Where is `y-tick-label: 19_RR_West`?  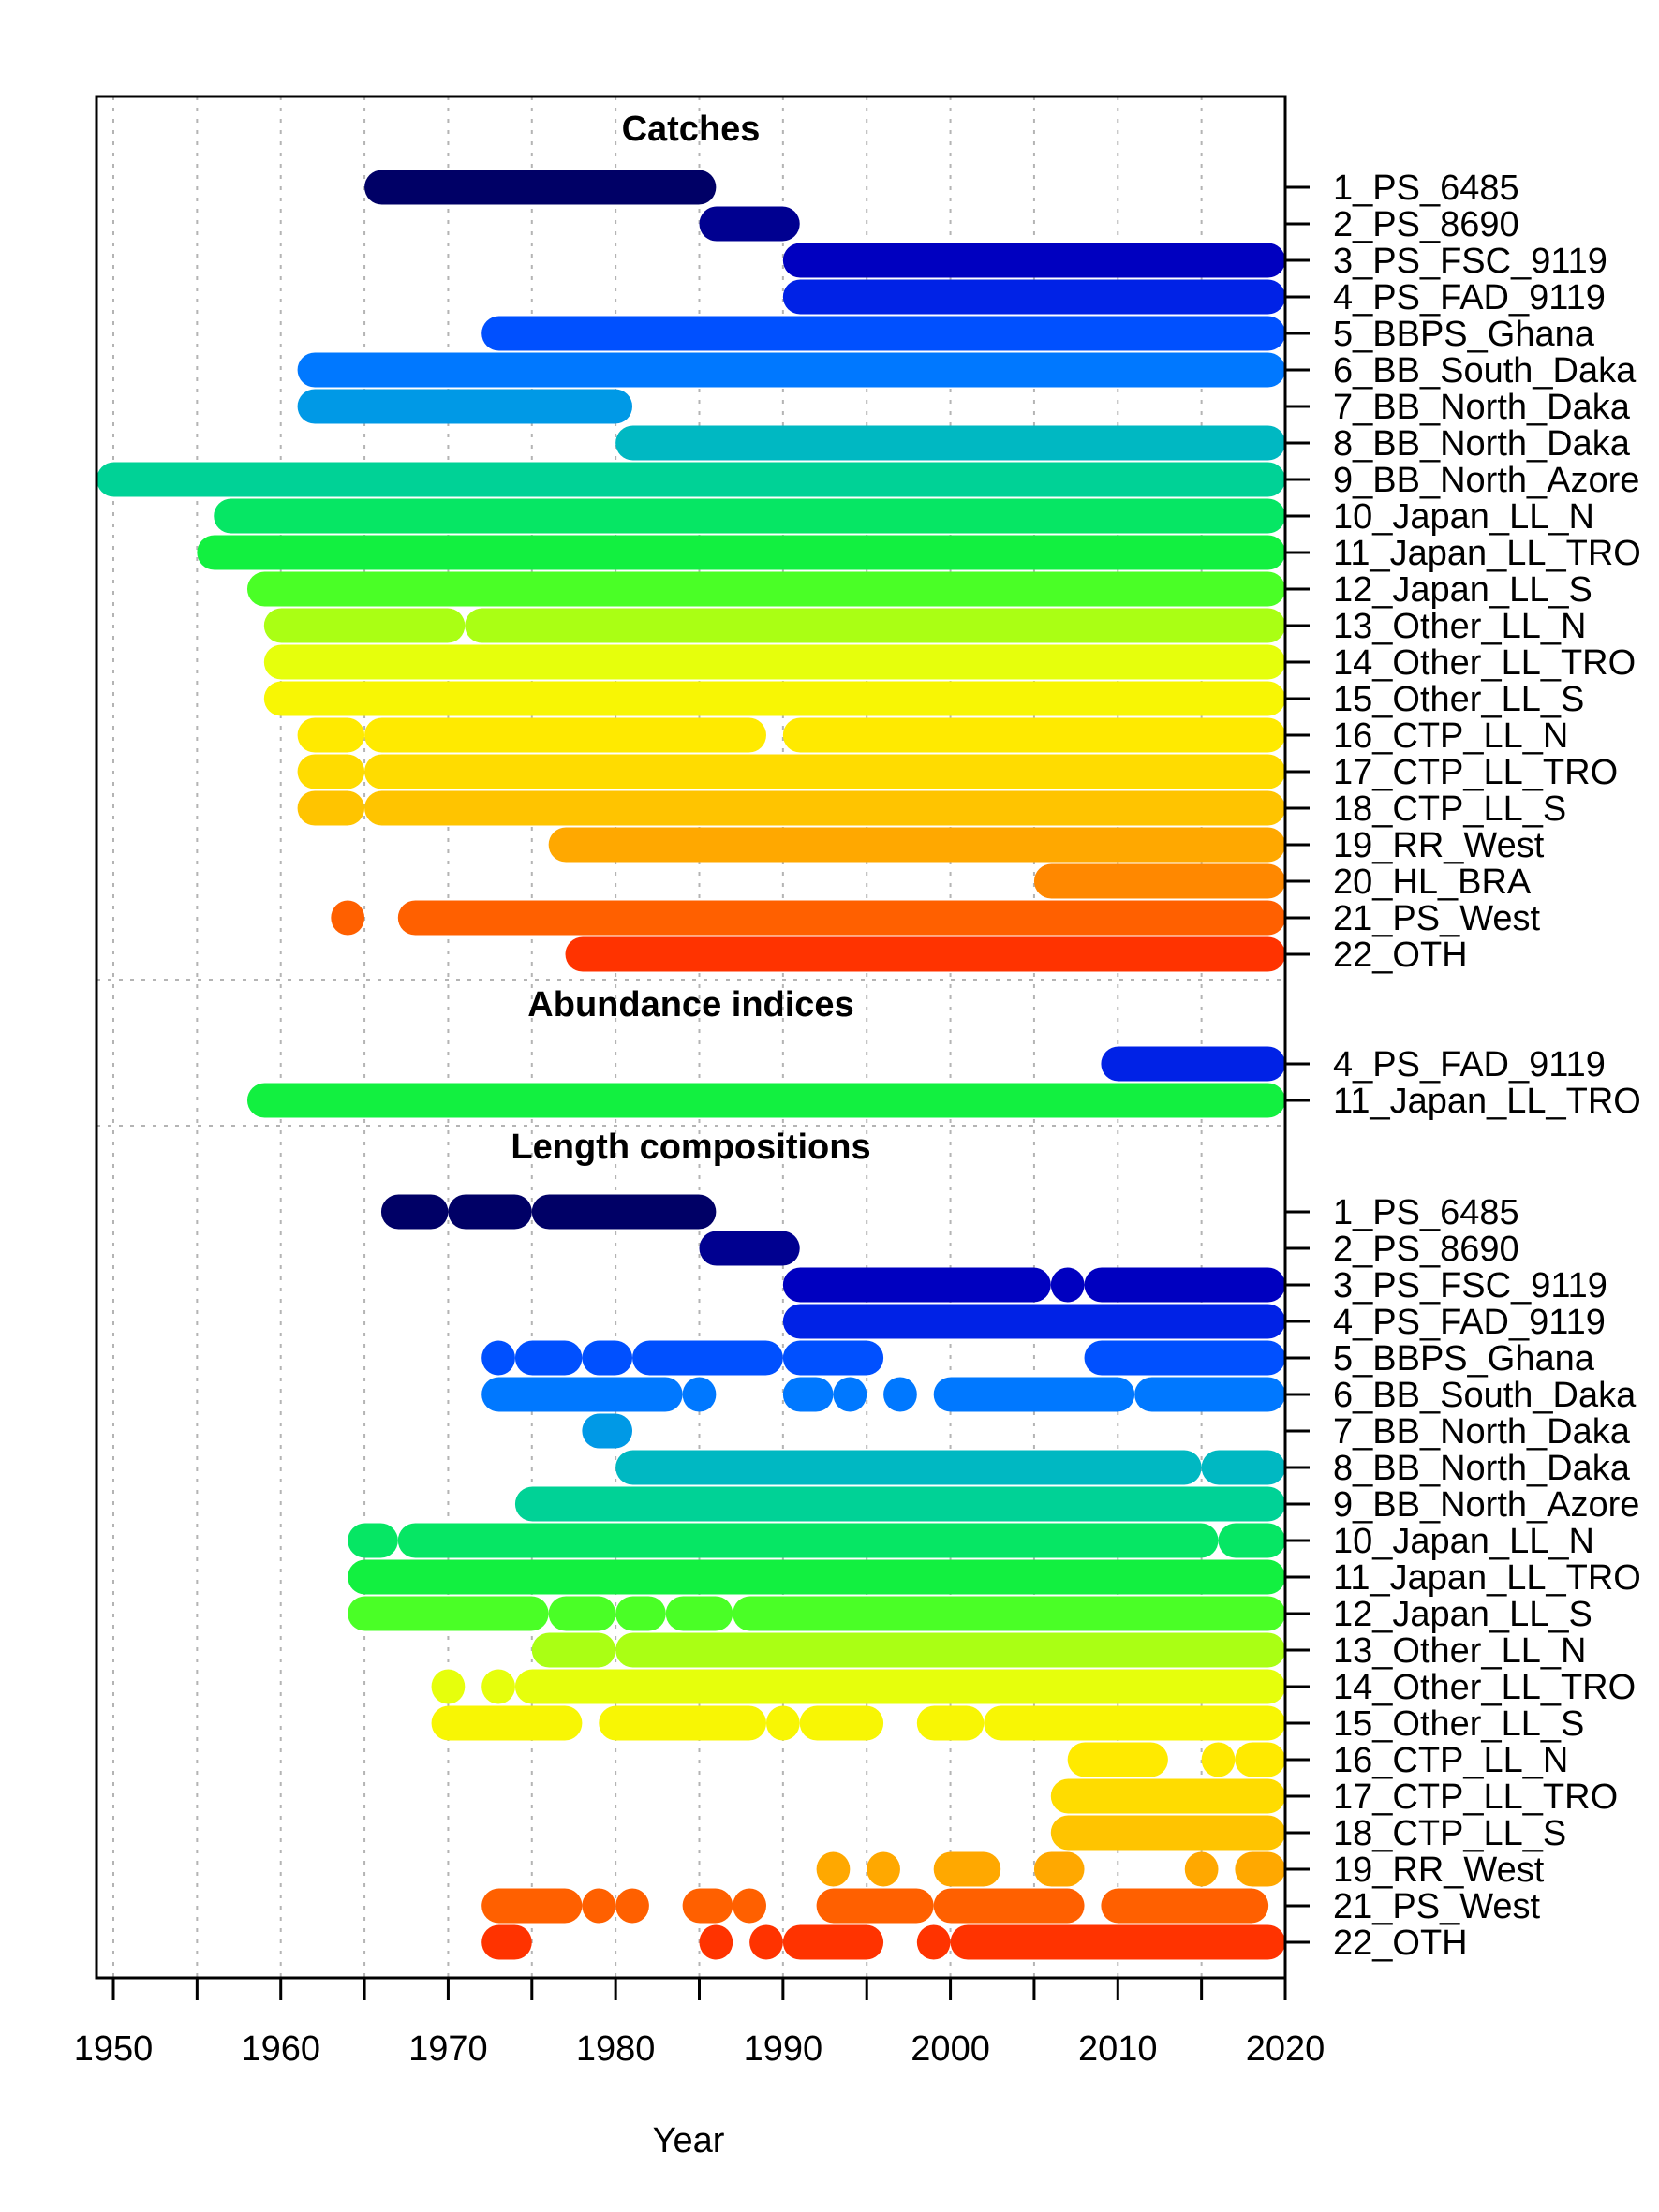
y-tick-label: 19_RR_West is located at coordinates (1439, 845).